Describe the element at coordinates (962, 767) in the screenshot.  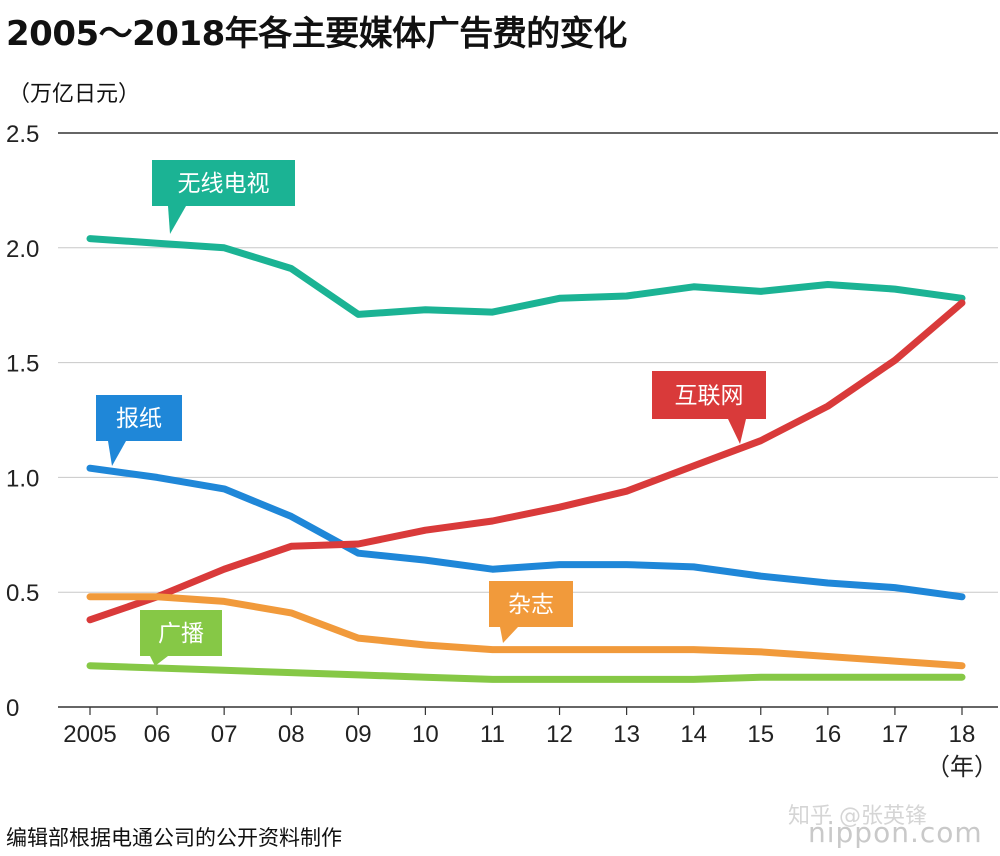
I see `x-axis-unit-label: （年）` at that location.